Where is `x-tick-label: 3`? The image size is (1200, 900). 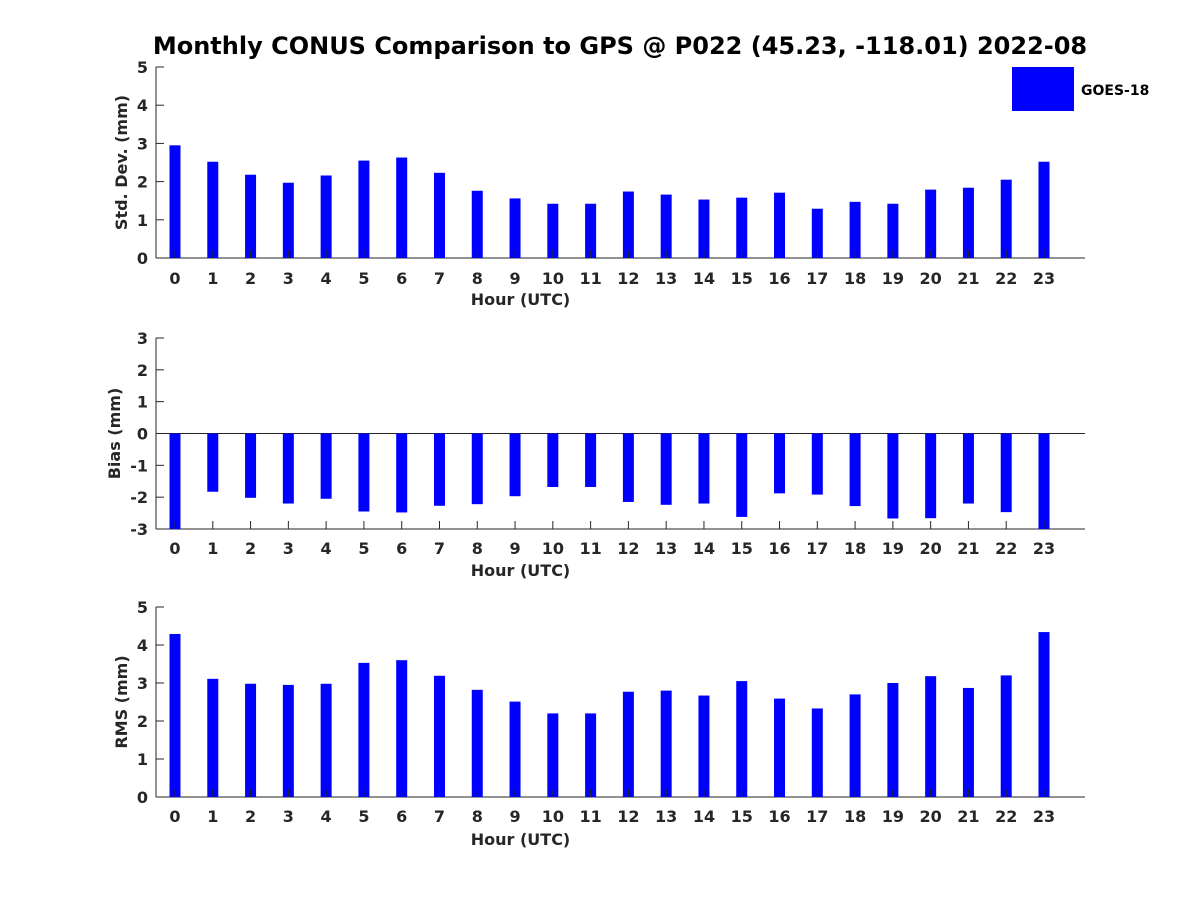
x-tick-label: 3 is located at coordinates (288, 816).